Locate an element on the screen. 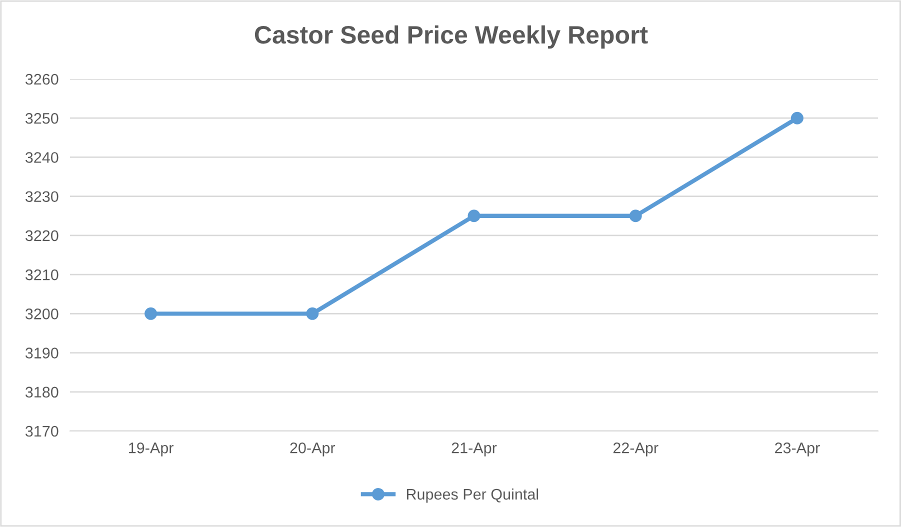  y-tick-label: 3180 is located at coordinates (41, 392).